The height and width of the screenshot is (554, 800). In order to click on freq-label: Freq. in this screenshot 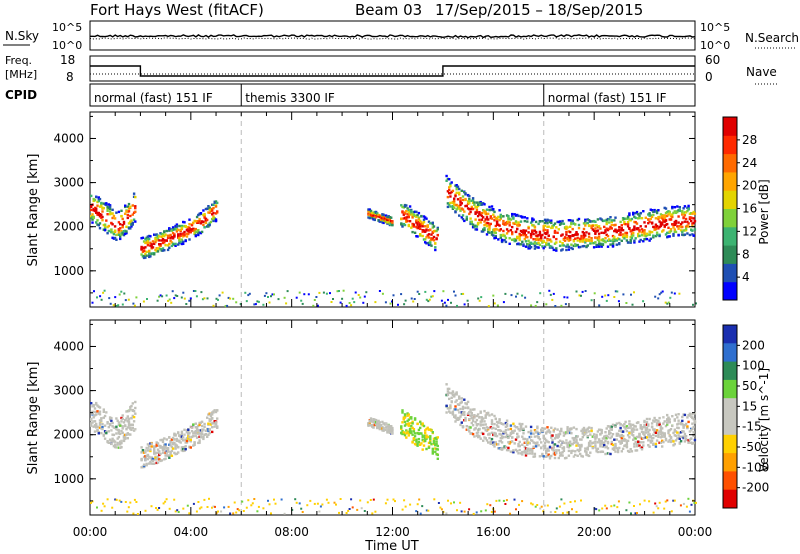, I will do `click(18, 60)`.